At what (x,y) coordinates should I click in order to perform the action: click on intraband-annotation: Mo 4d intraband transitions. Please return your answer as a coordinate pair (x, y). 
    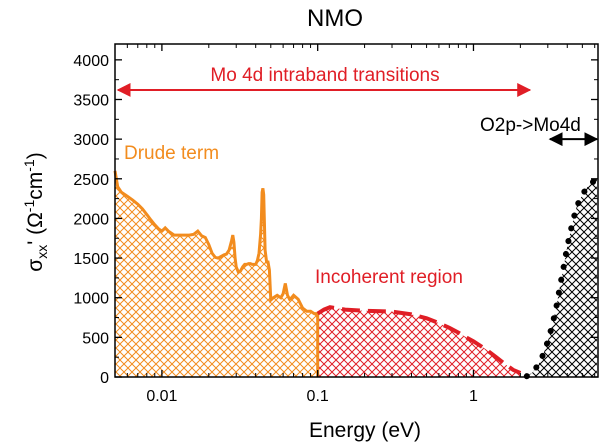
    Looking at the image, I should click on (324, 75).